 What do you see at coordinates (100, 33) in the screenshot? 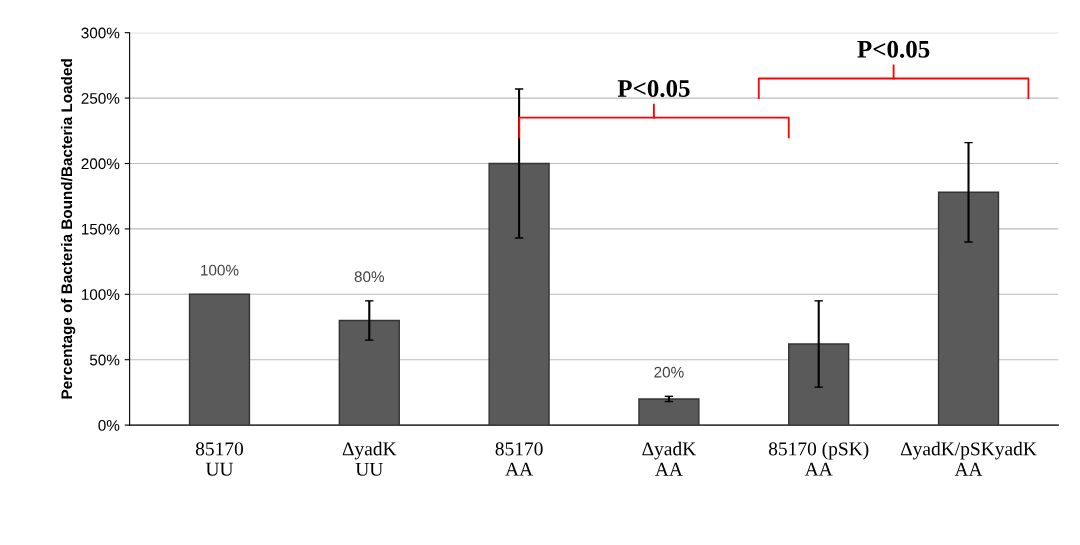
I see `y-tick-label: 300%` at bounding box center [100, 33].